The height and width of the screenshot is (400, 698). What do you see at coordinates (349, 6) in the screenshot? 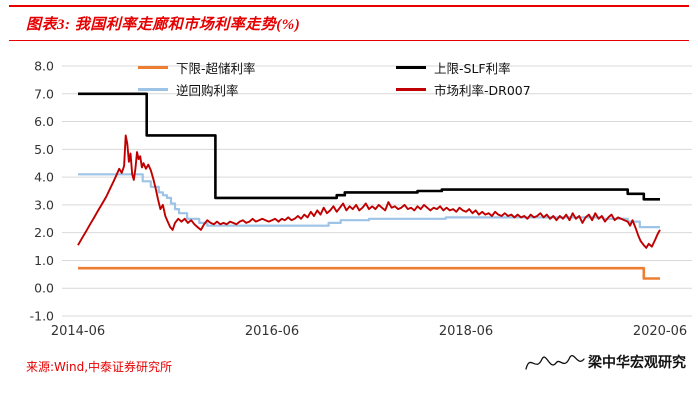
I see `top-red-rule` at bounding box center [349, 6].